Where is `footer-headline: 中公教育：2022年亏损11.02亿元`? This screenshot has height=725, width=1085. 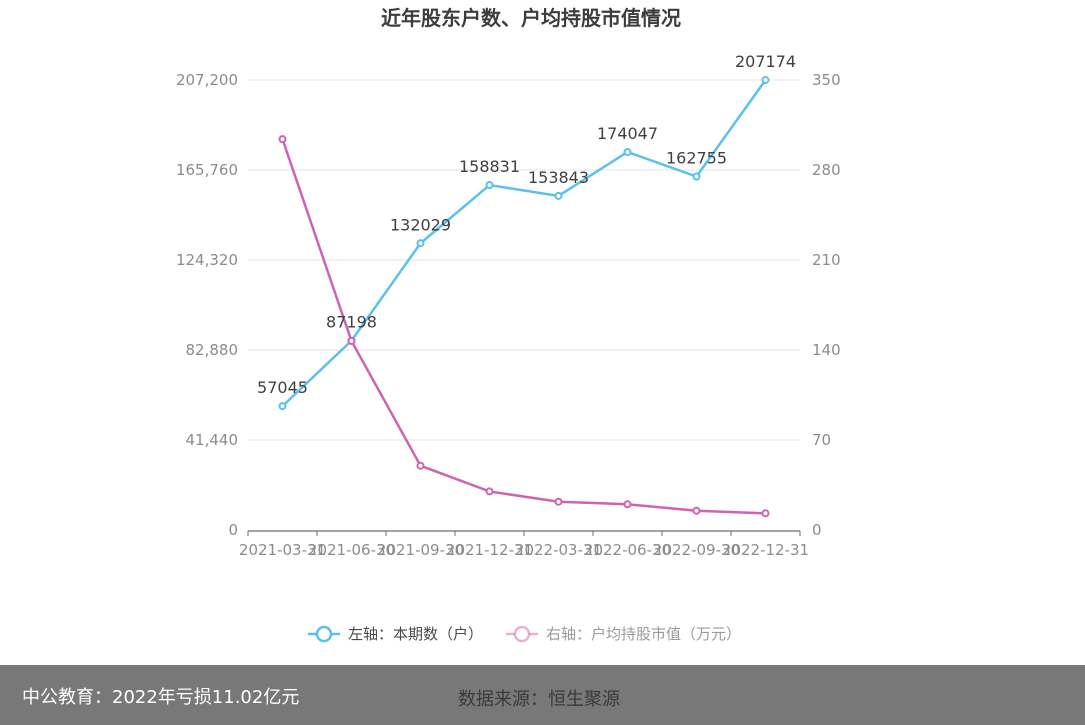
footer-headline: 中公教育：2022年亏损11.02亿元 is located at coordinates (161, 697).